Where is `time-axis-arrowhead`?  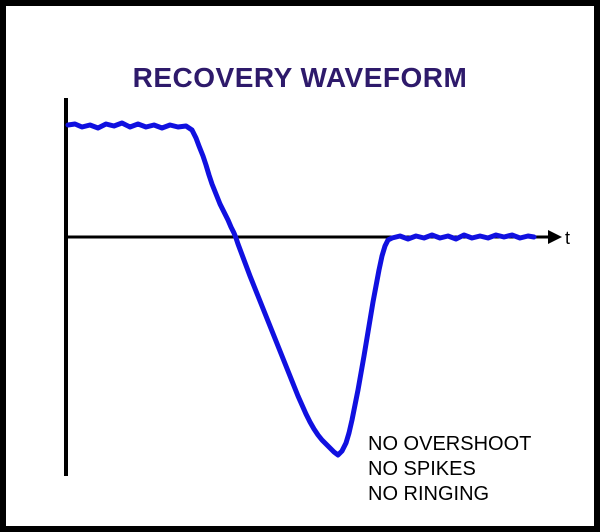 time-axis-arrowhead is located at coordinates (555, 237).